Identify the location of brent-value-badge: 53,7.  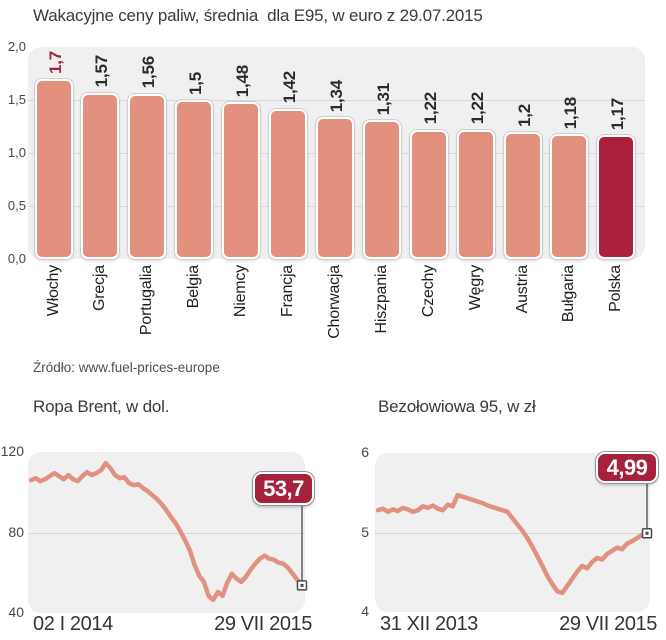
(283, 488).